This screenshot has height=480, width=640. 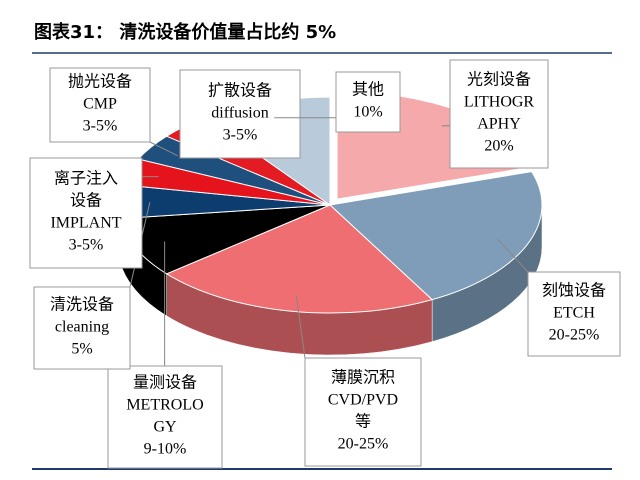 I want to click on category-label: LITHOGR, so click(x=499, y=102).